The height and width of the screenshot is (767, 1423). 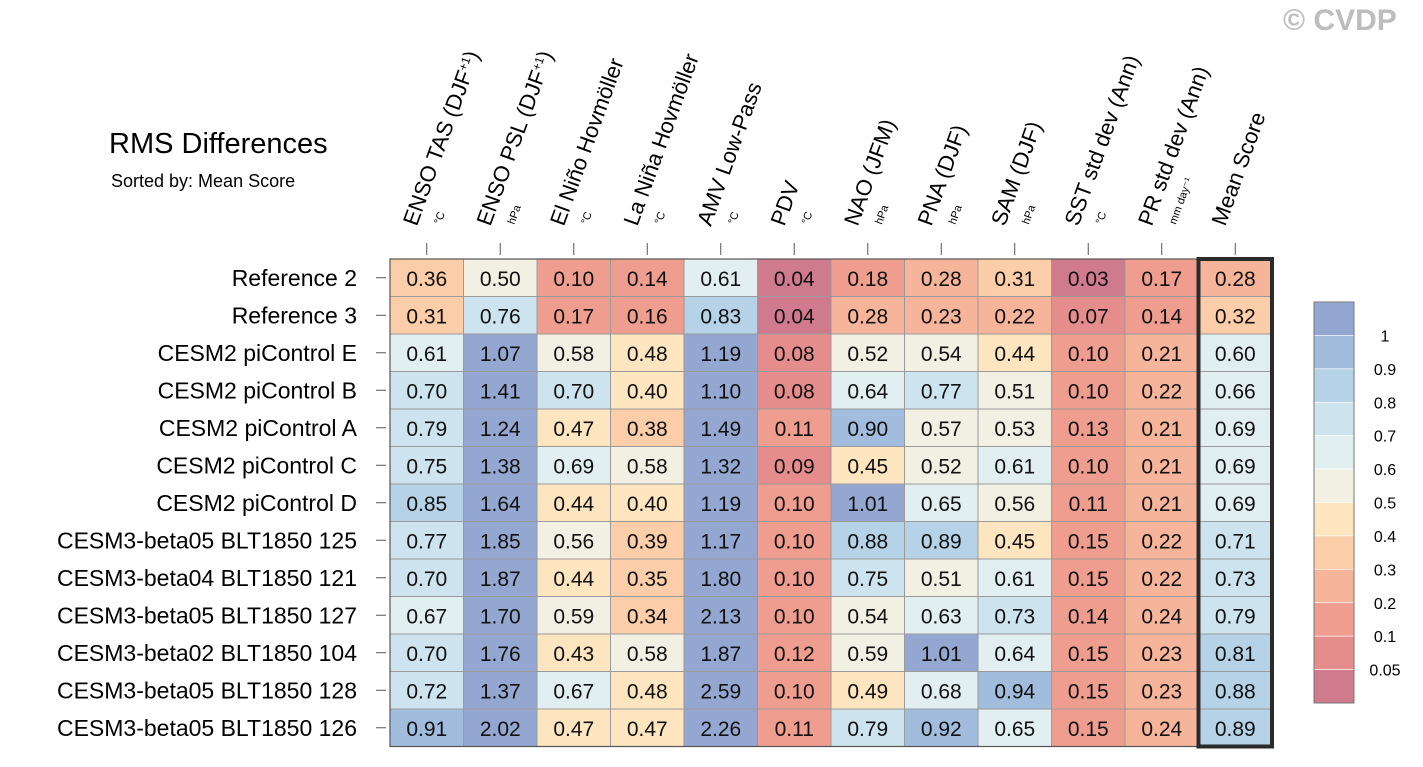 I want to click on cell-value-label: 0.92, so click(x=941, y=729).